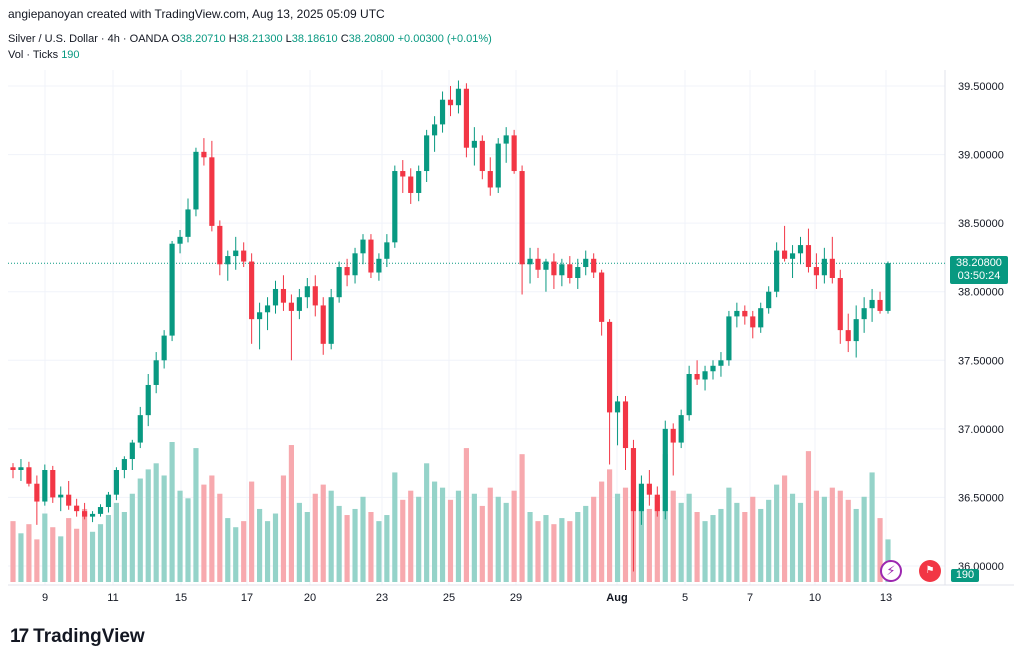 This screenshot has height=665, width=1024. Describe the element at coordinates (89, 636) in the screenshot. I see `logo-text: TradingView` at that location.